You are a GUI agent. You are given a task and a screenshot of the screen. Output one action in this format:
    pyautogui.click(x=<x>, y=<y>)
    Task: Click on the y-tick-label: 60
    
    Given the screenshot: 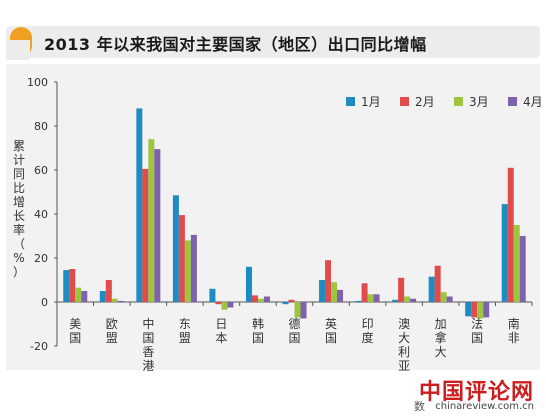 What is the action you would take?
    pyautogui.click(x=41, y=170)
    